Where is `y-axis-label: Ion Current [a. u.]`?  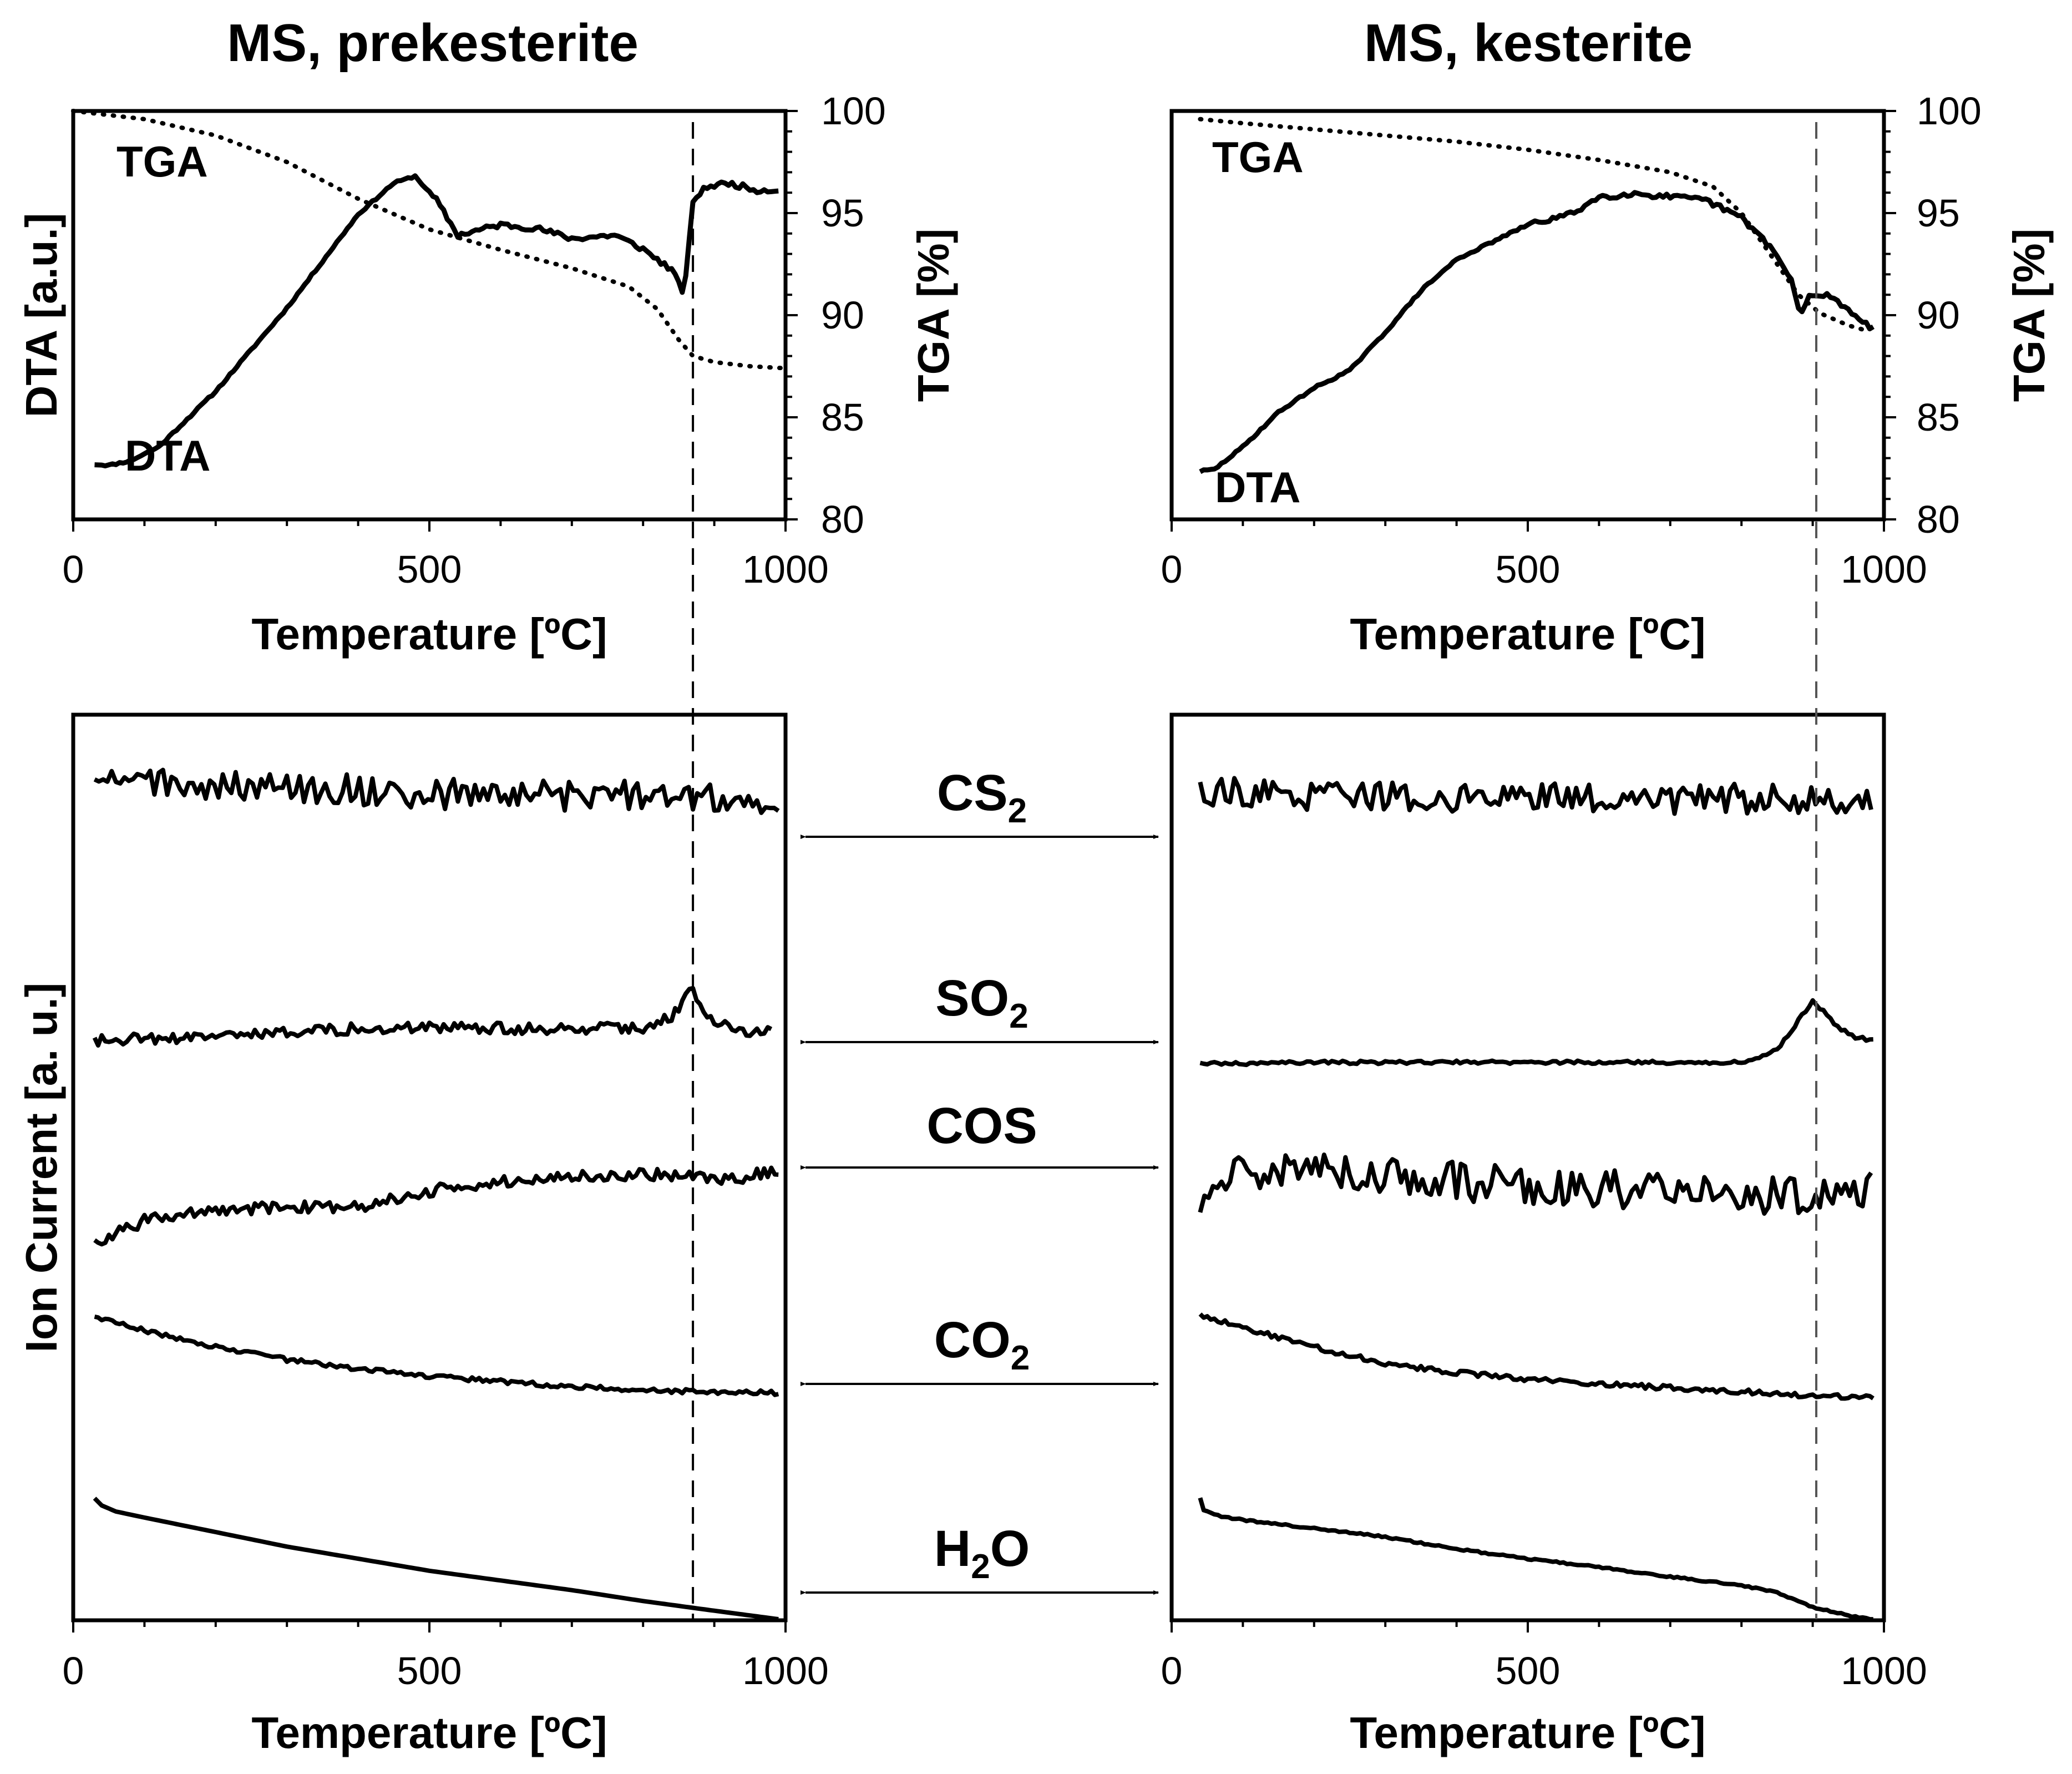
y-axis-label: Ion Current [a. u.] is located at coordinates (42, 1168).